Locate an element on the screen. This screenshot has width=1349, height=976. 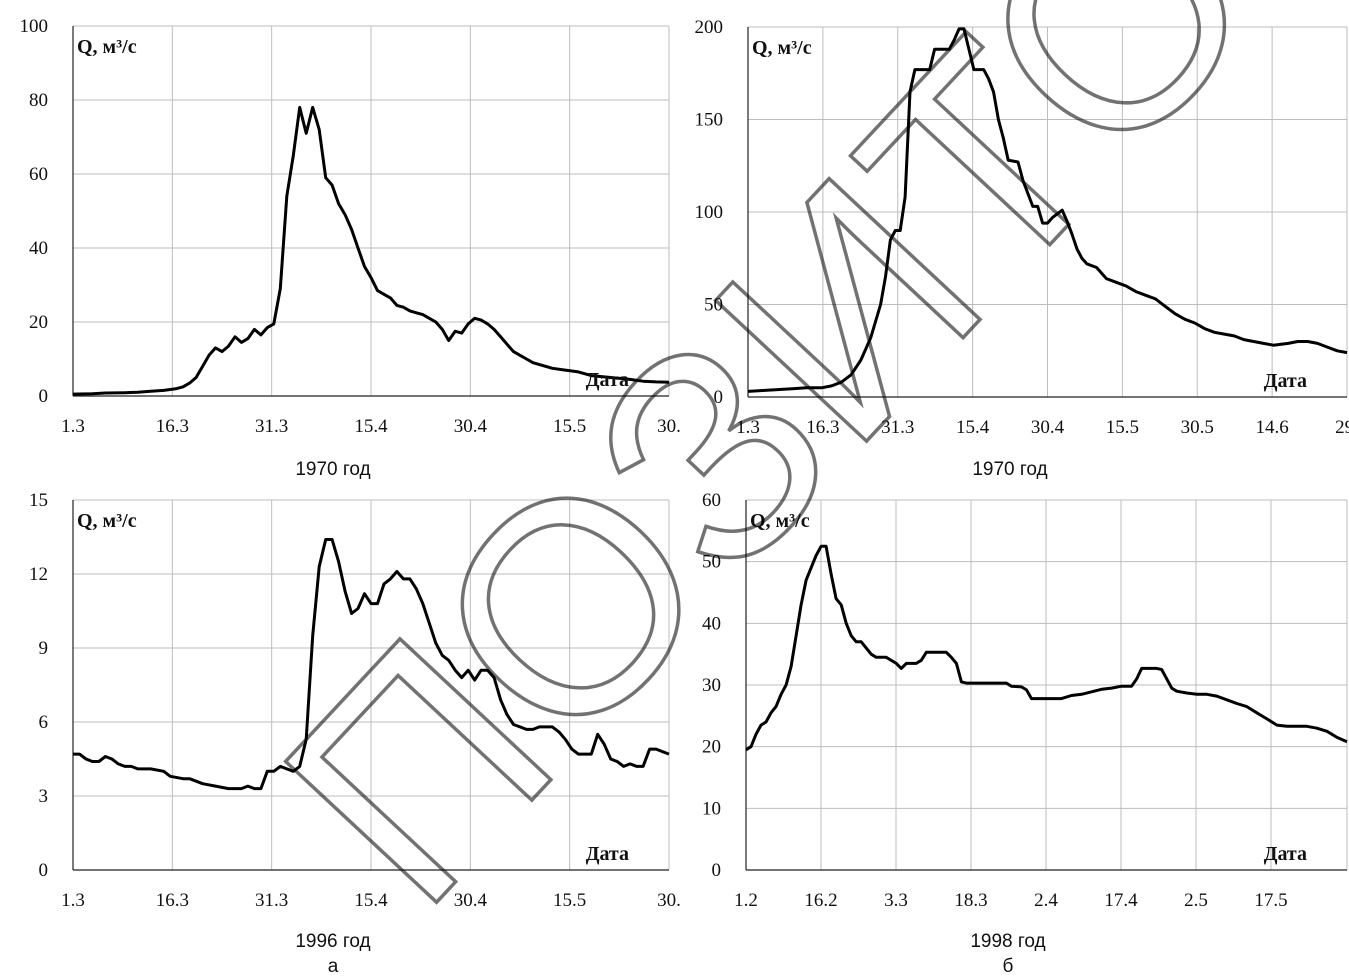
y-tick-label: 10 is located at coordinates (711, 808).